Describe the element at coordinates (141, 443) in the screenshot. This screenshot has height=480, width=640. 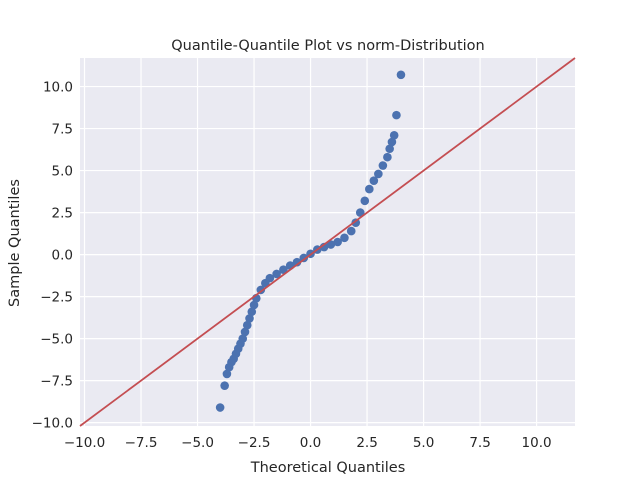
I see `x-tick-label: −7.5` at that location.